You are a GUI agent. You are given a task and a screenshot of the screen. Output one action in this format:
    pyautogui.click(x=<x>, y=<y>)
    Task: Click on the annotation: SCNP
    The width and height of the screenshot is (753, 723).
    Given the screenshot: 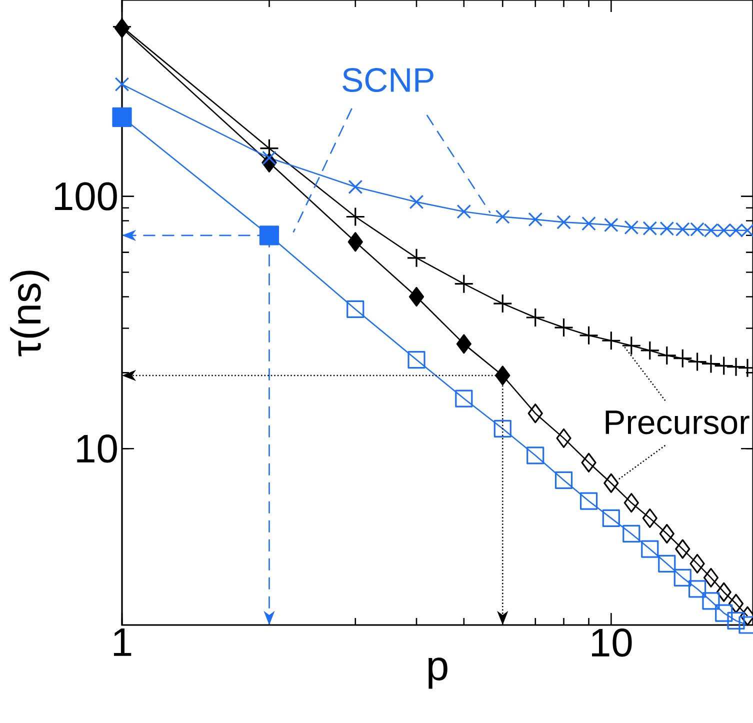 What is the action you would take?
    pyautogui.click(x=388, y=80)
    